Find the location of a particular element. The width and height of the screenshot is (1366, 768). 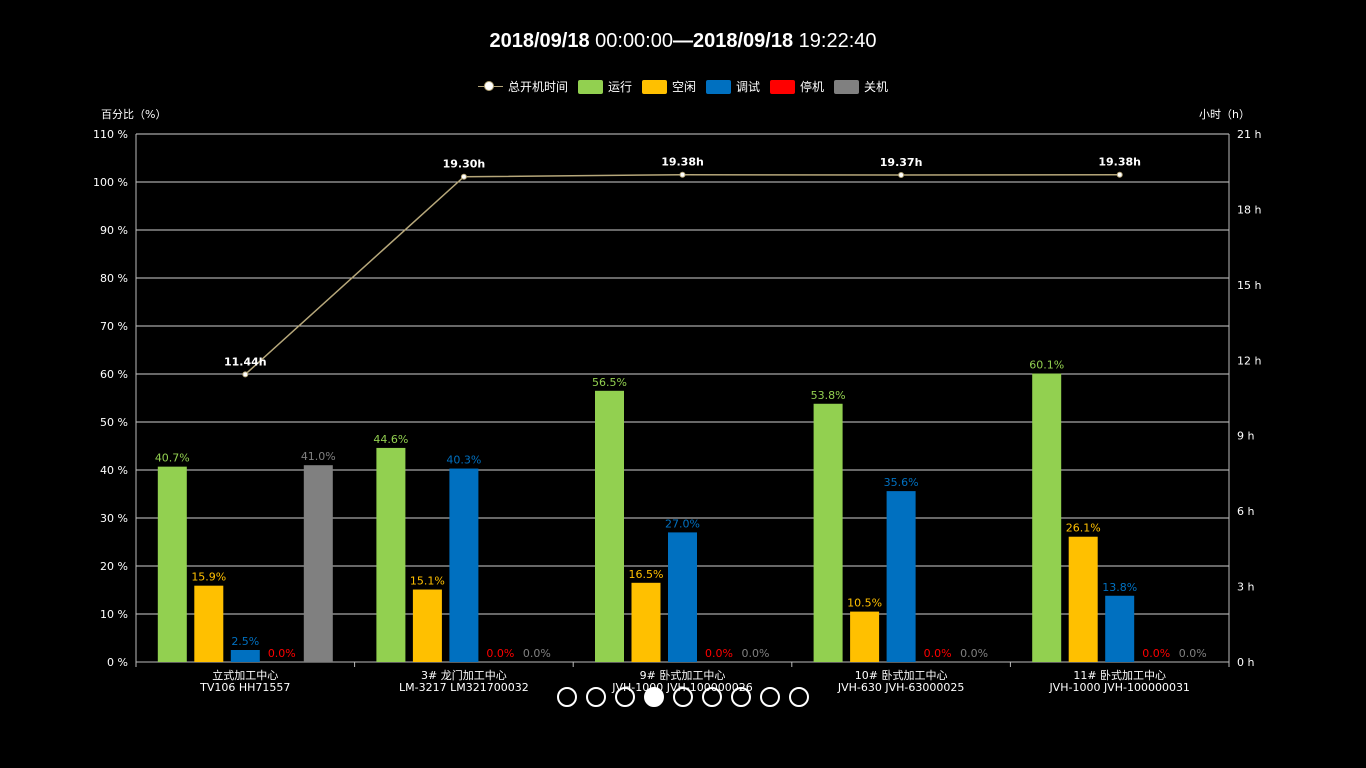

legend-item-2: 空闲 is located at coordinates (668, 86).